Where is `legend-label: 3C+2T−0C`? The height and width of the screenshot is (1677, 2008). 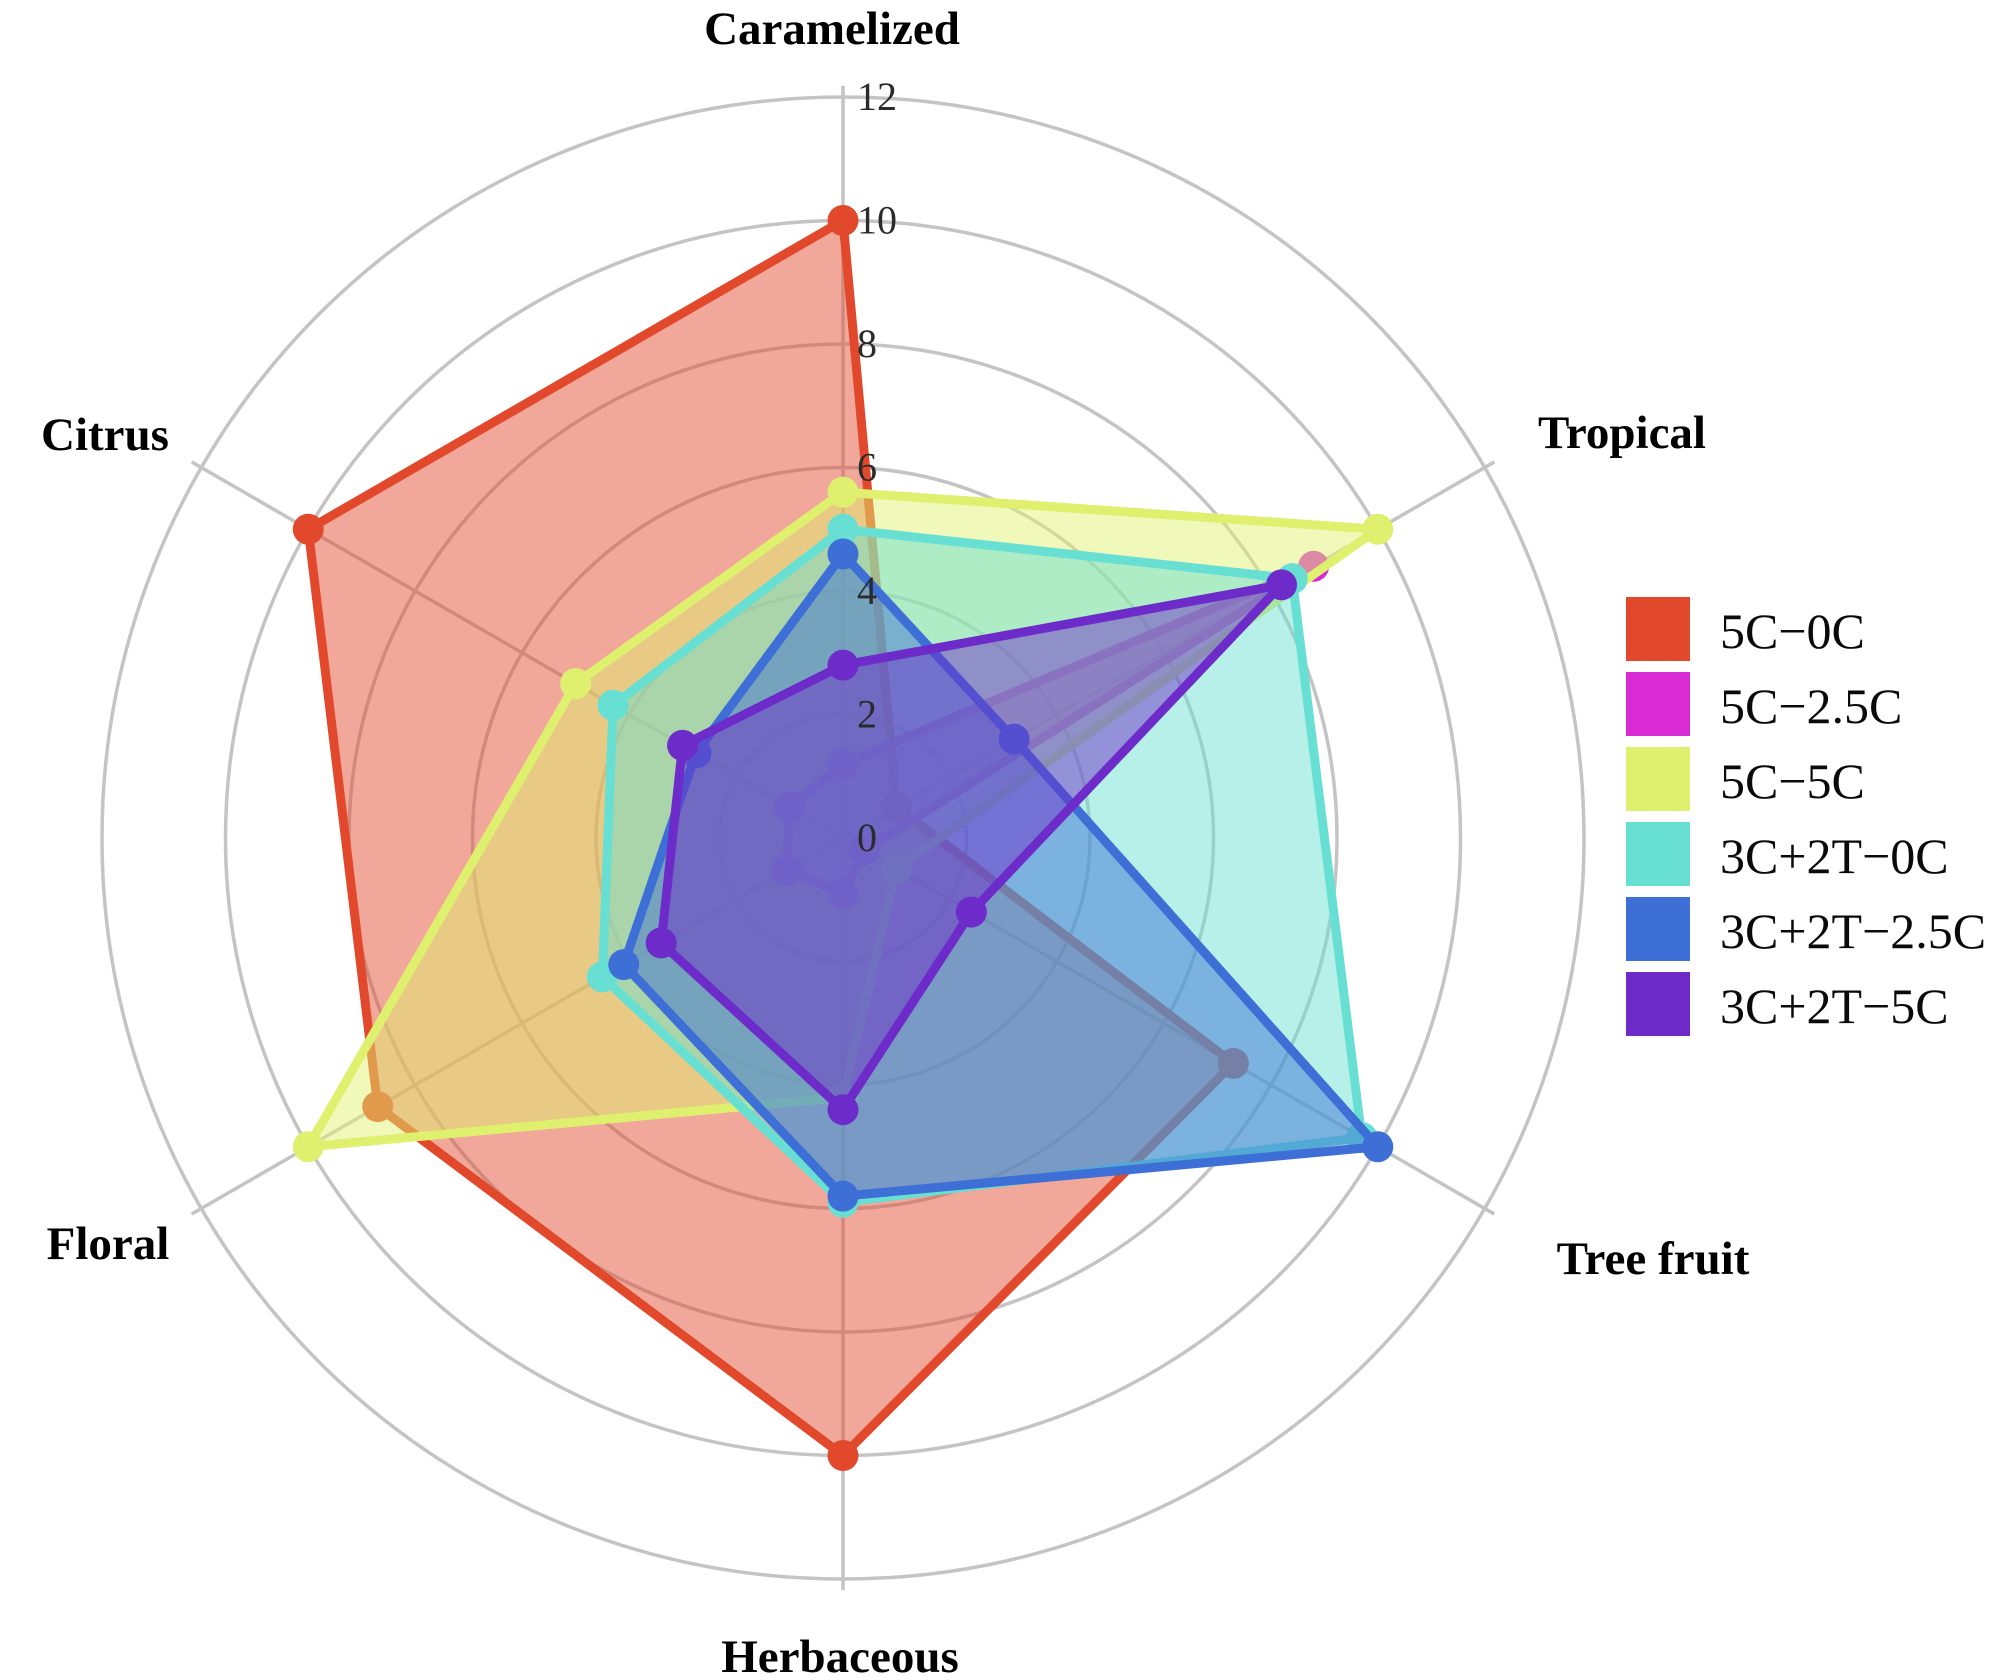 legend-label: 3C+2T−0C is located at coordinates (1834, 856).